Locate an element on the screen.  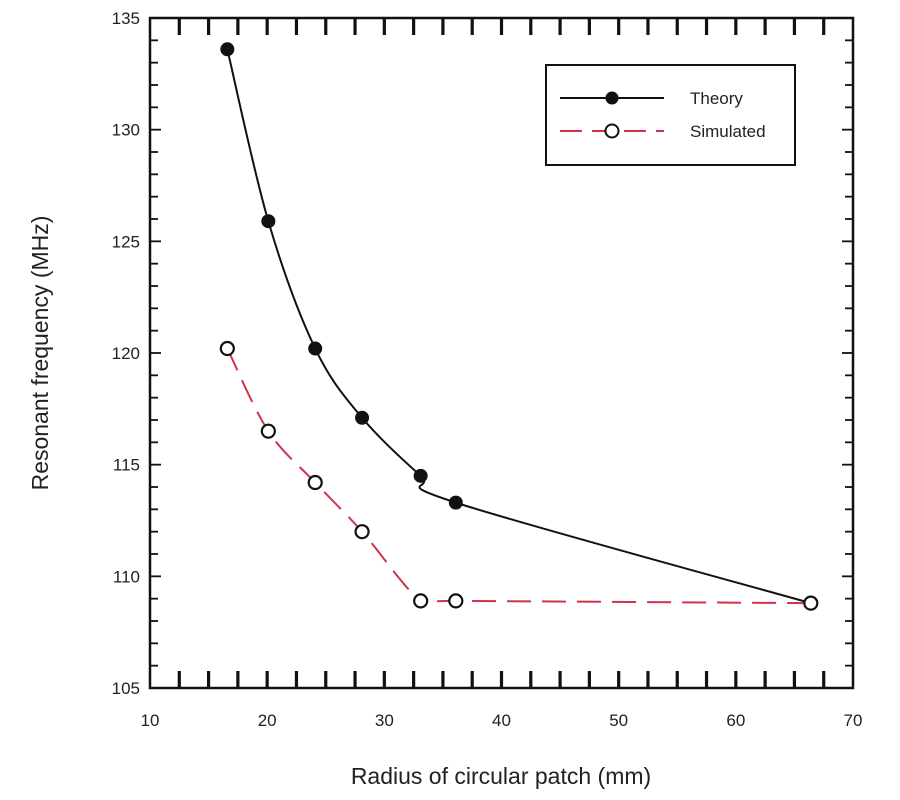
x-tick-label: 60 is located at coordinates (735, 720).